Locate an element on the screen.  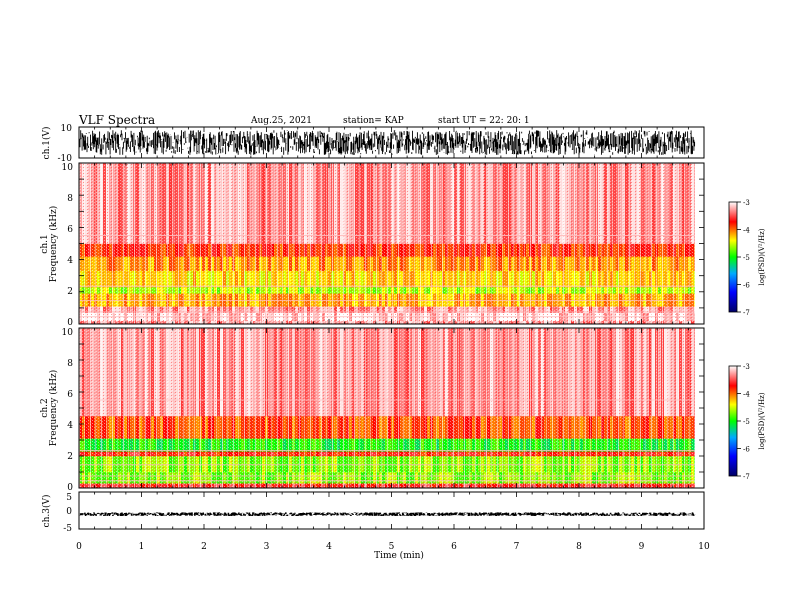
ch2-colorbar: -3 -4 -5 -6 -7 log(PSD)(V²/Hz) is located at coordinates (747, 422).